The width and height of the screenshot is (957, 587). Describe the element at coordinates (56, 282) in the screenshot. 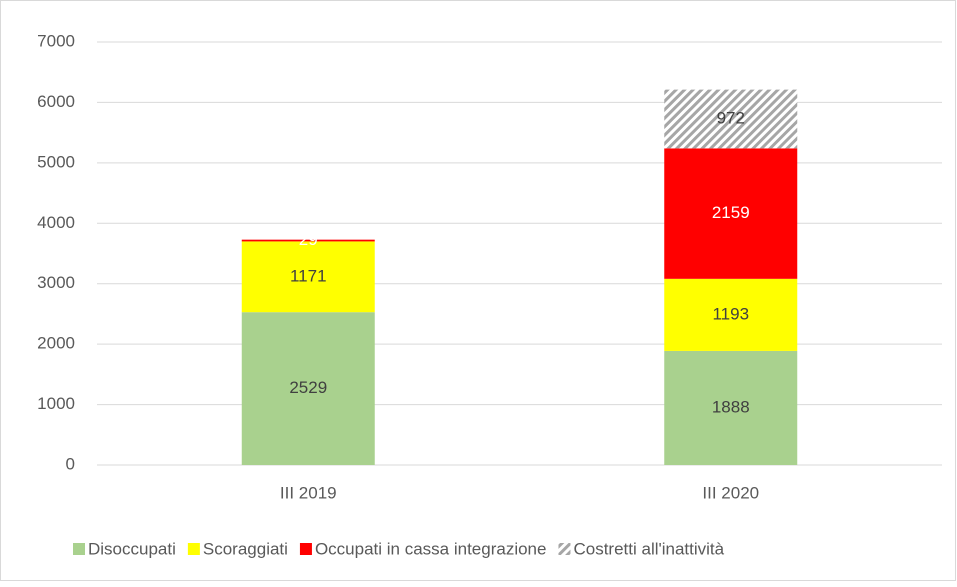

I see `y-tick-label: 3000` at that location.